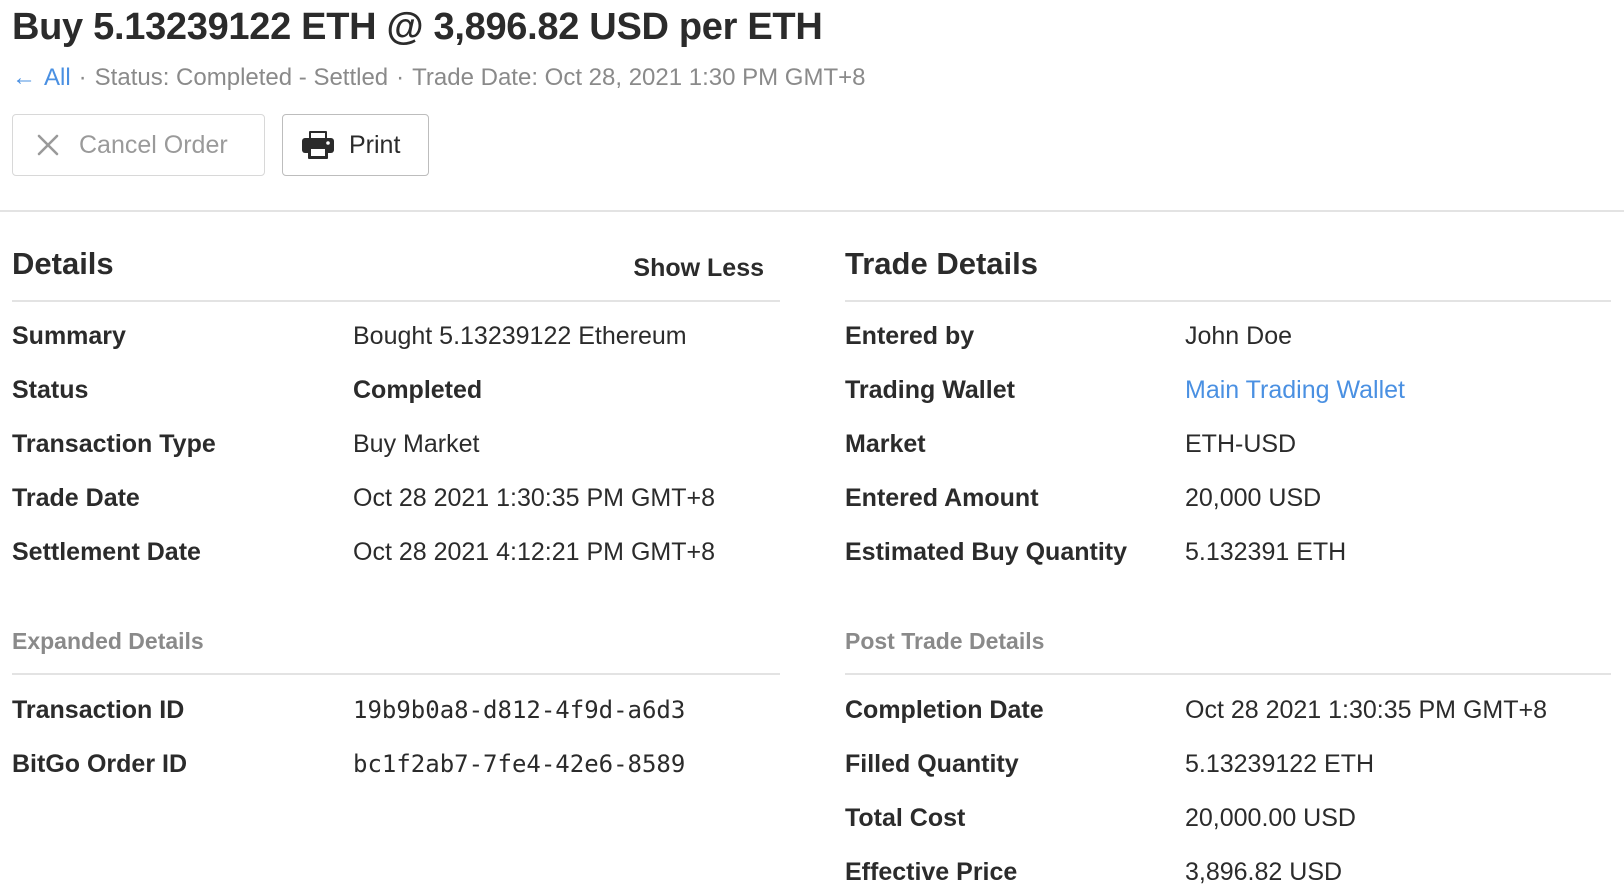 The image size is (1624, 896). I want to click on detail-label: Transaction Type, so click(114, 444).